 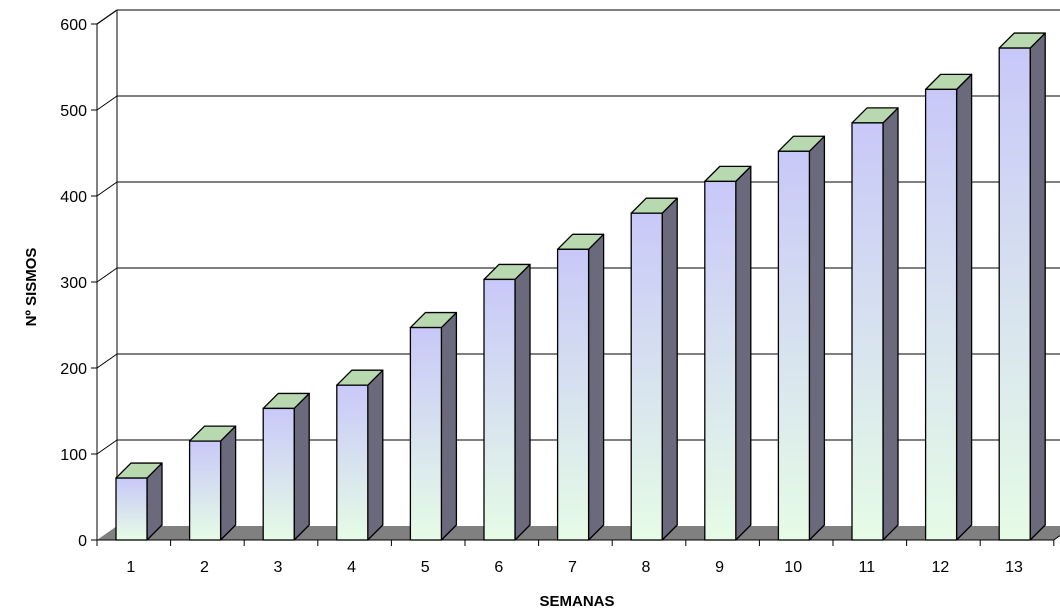 I want to click on y-axis-title: Nº SISMOS, so click(x=31, y=287).